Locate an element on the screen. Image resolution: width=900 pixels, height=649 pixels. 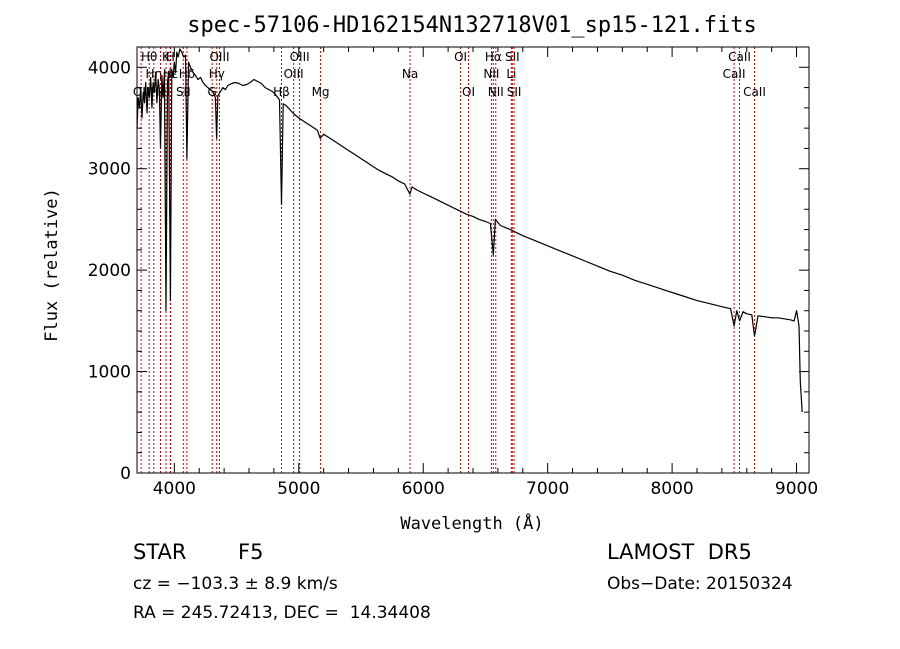
marker-label-12: Hβ is located at coordinates (281, 92).